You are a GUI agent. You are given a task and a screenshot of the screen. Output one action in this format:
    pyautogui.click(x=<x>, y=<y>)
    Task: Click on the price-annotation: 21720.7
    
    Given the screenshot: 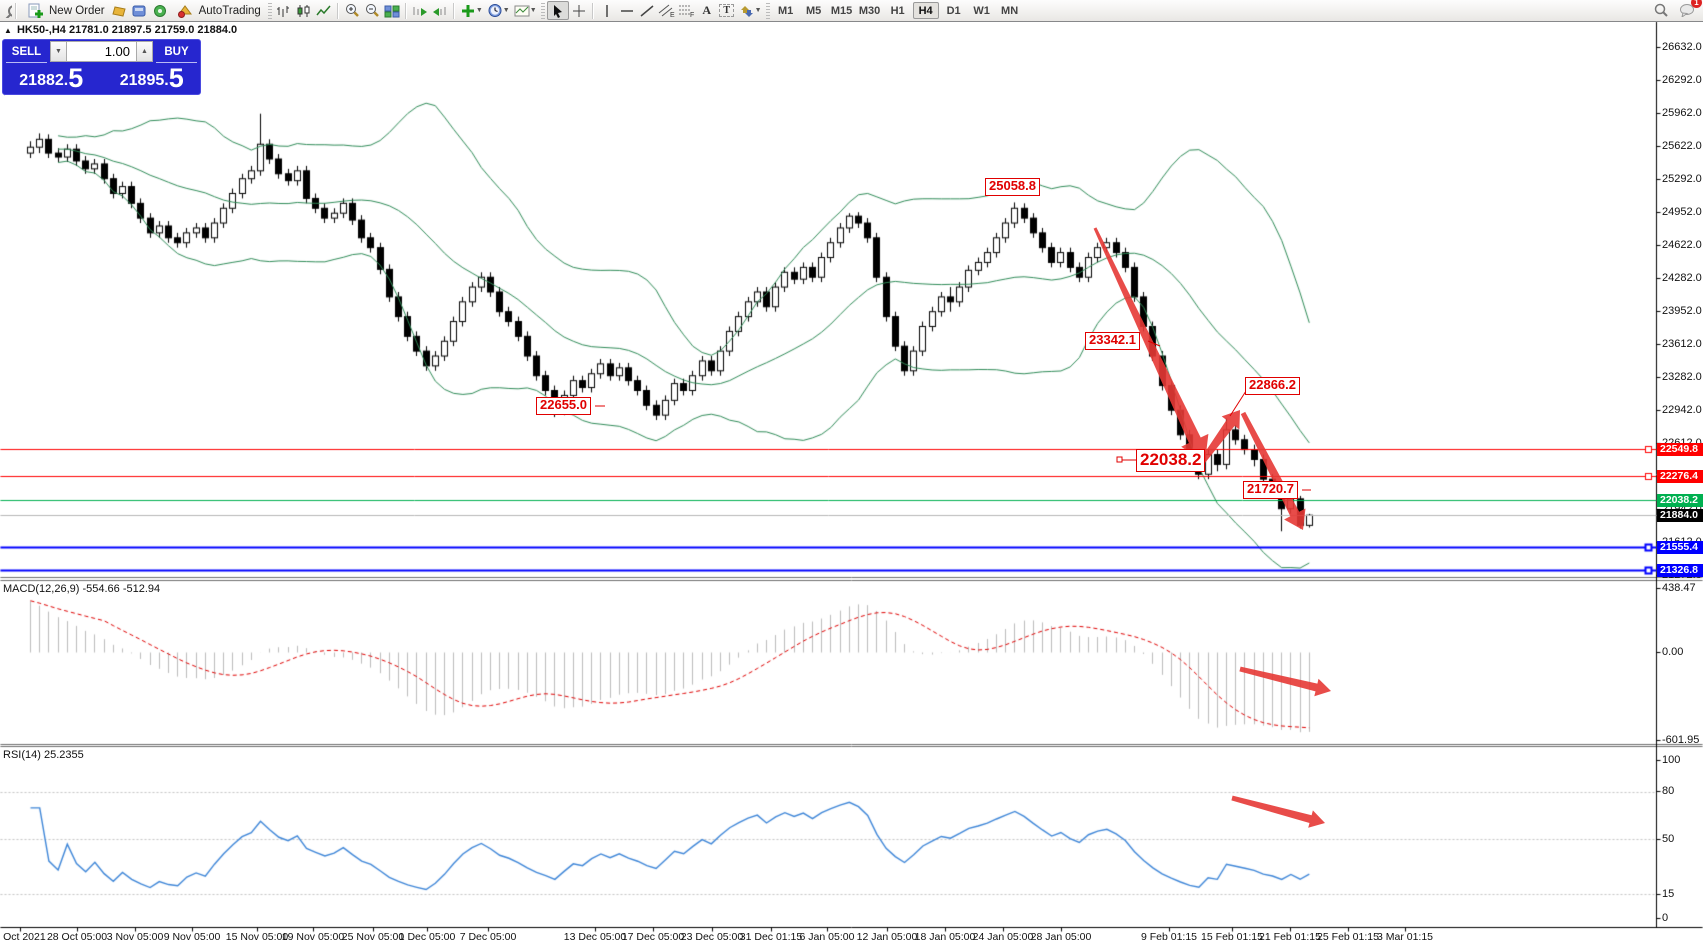 What is the action you would take?
    pyautogui.click(x=1270, y=490)
    